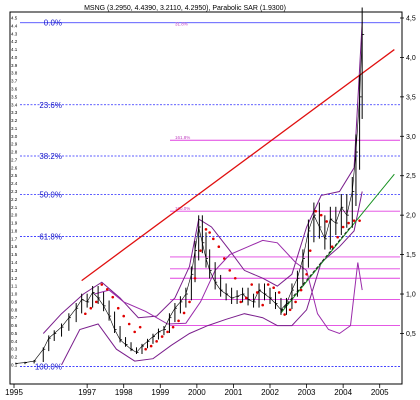 This screenshot has height=400, width=420. What do you see at coordinates (50, 156) in the screenshot?
I see `fib-level-label: 38.2%` at bounding box center [50, 156].